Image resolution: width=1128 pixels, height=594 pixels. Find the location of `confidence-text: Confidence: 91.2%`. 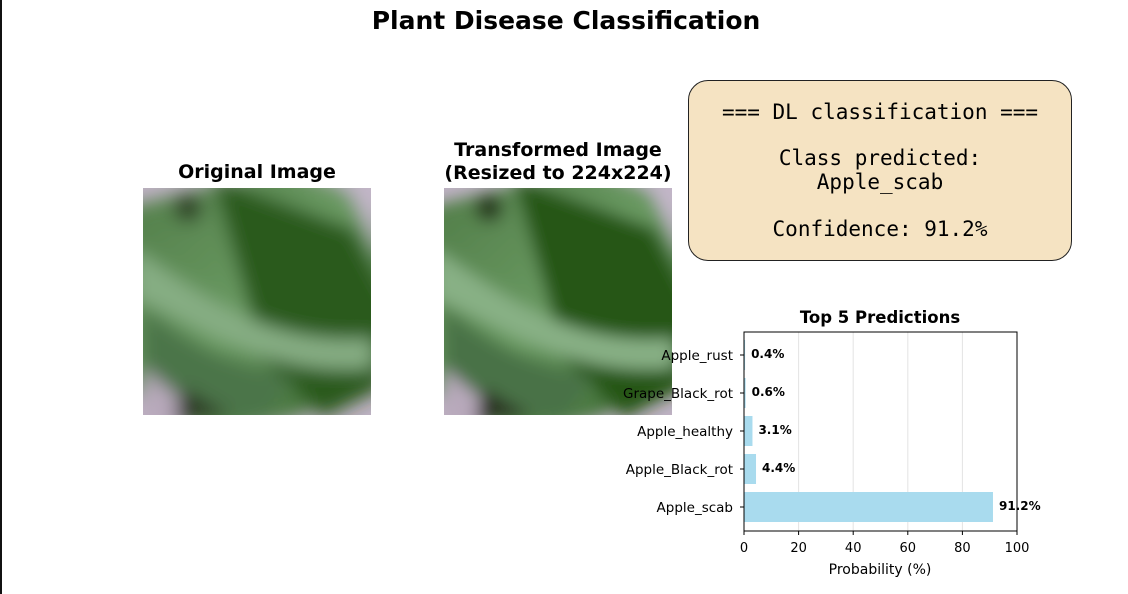

confidence-text: Confidence: 91.2% is located at coordinates (880, 229).